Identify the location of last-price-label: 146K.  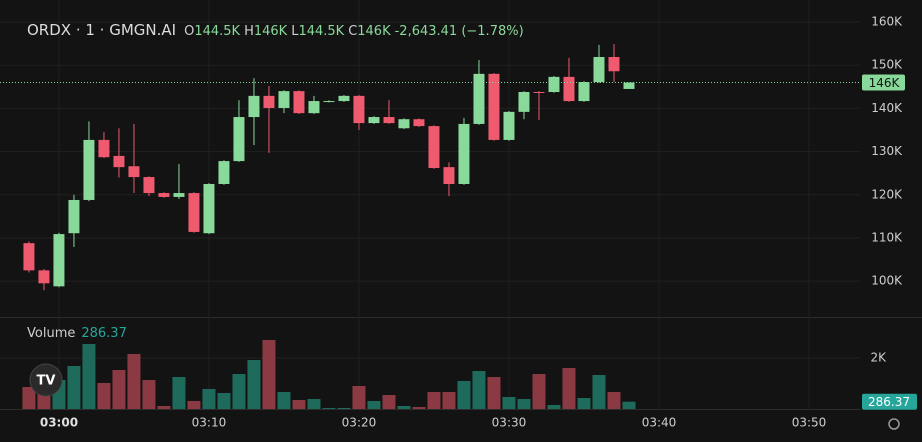
(885, 83).